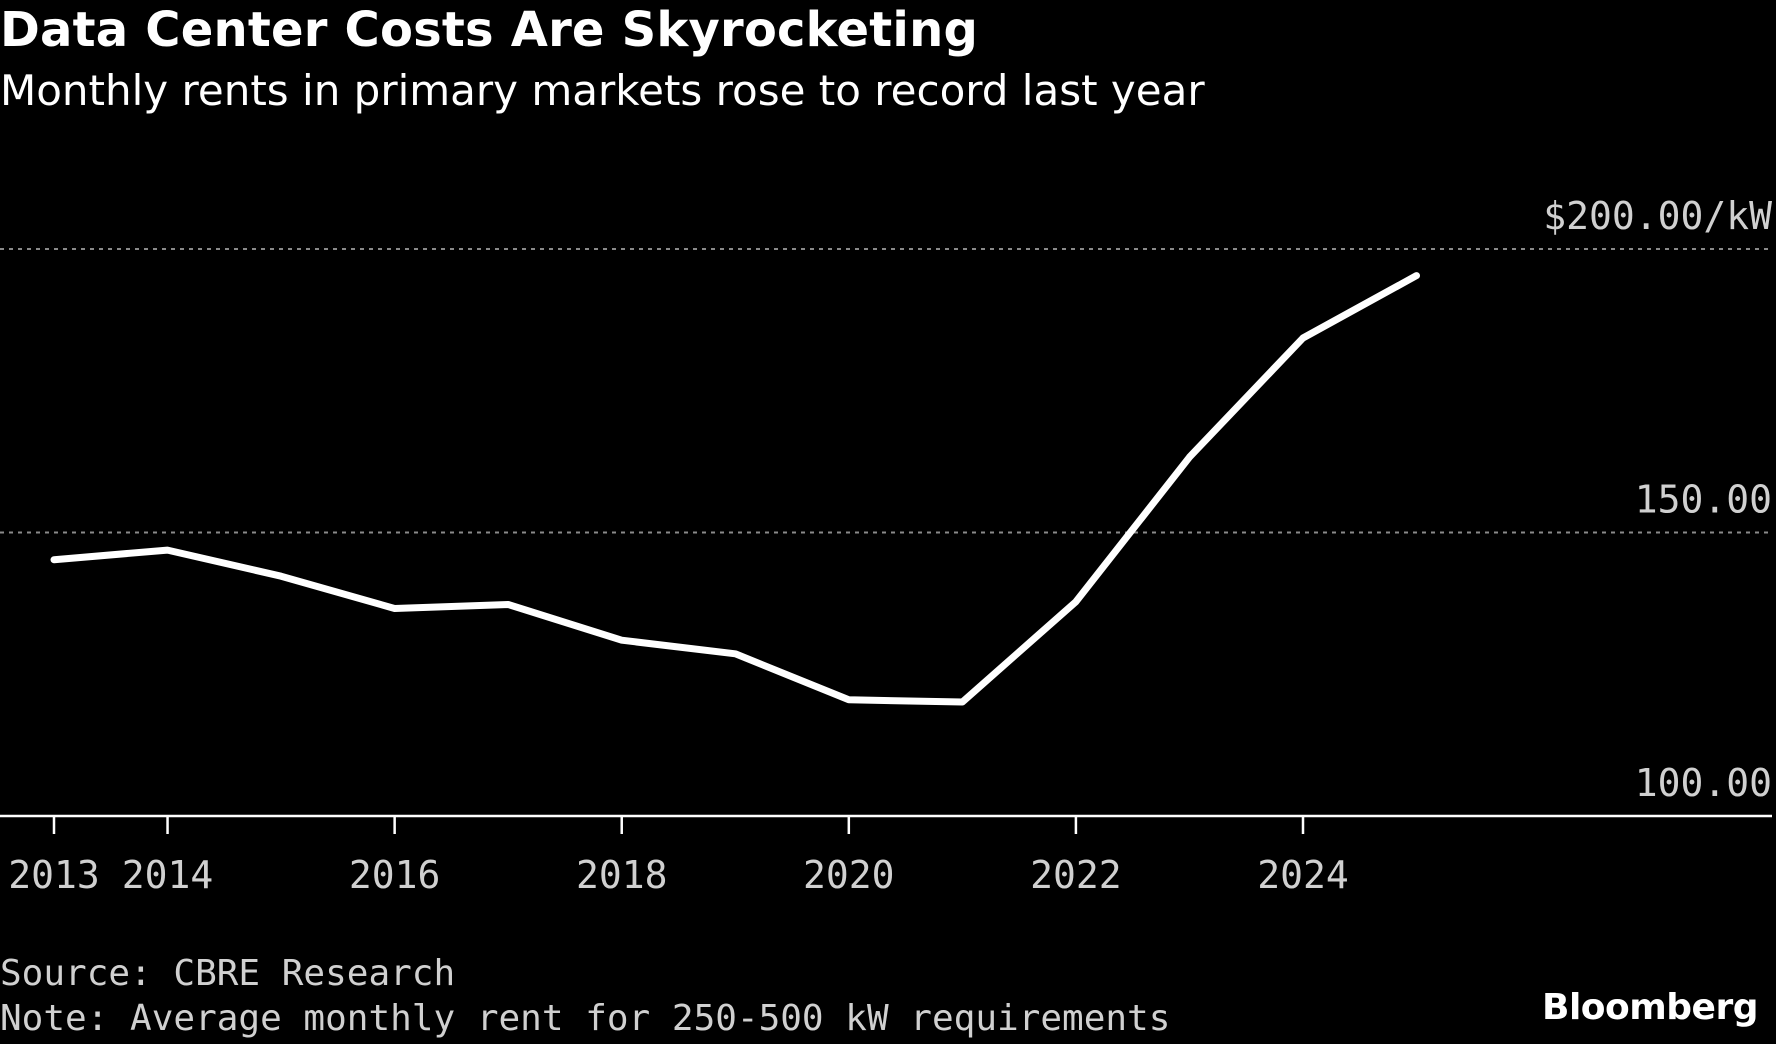 The width and height of the screenshot is (1776, 1044). What do you see at coordinates (1303, 875) in the screenshot?
I see `x-tick-label-2024: 2024` at bounding box center [1303, 875].